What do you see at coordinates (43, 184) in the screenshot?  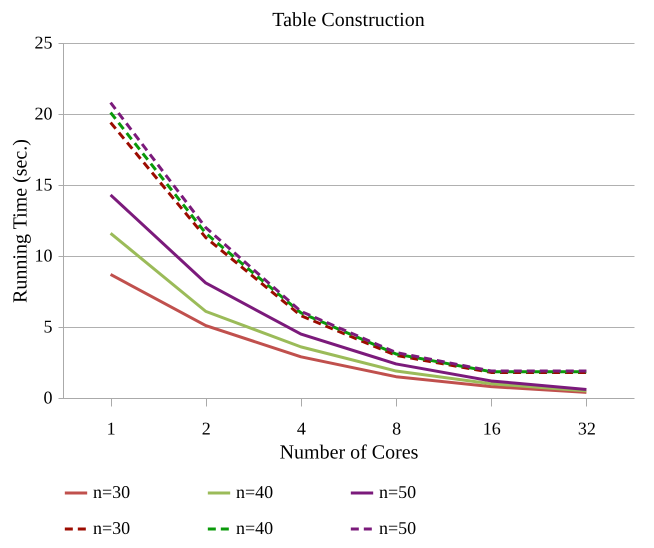 I see `y-tick-label: 15` at bounding box center [43, 184].